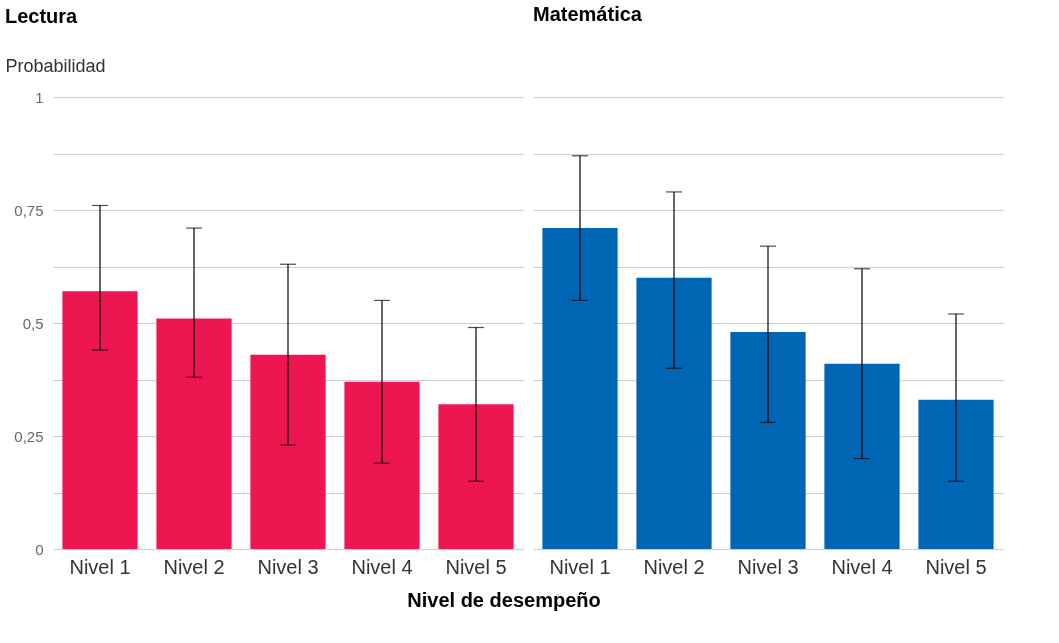 The width and height of the screenshot is (1059, 643). Describe the element at coordinates (39, 97) in the screenshot. I see `y-tick-label: 1` at that location.